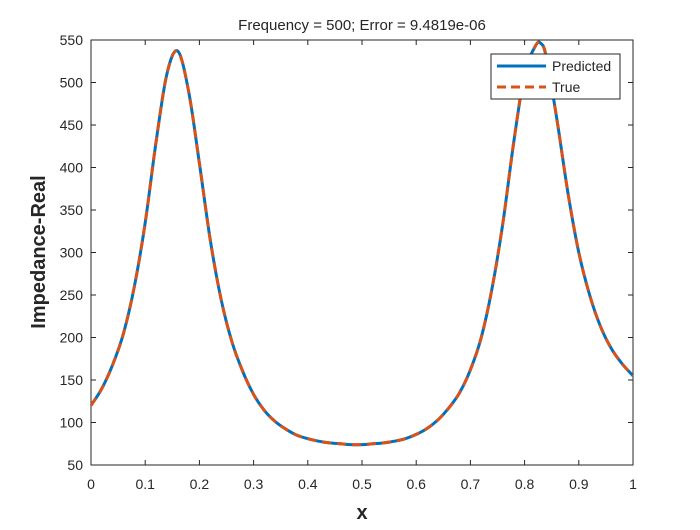  I want to click on y-tick-label: 300, so click(72, 253).